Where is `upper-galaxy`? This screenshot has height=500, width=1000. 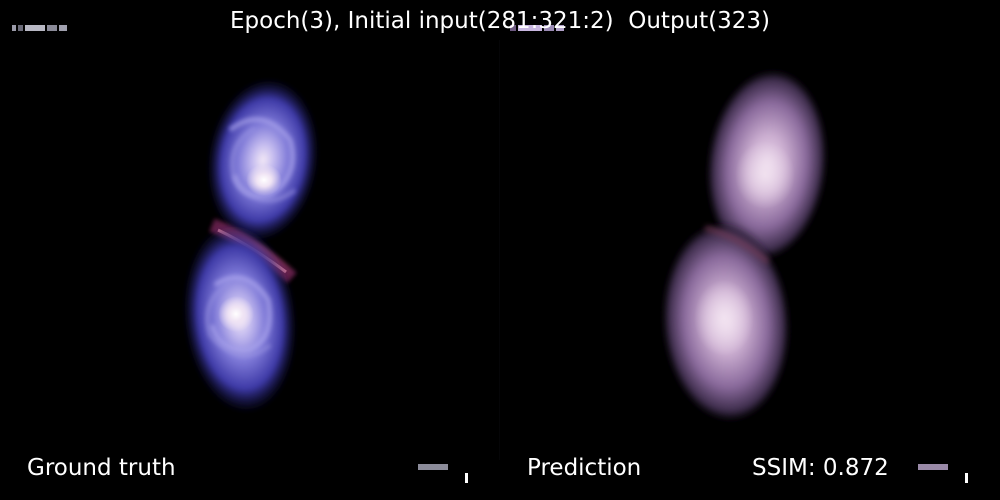 upper-galaxy is located at coordinates (263, 160).